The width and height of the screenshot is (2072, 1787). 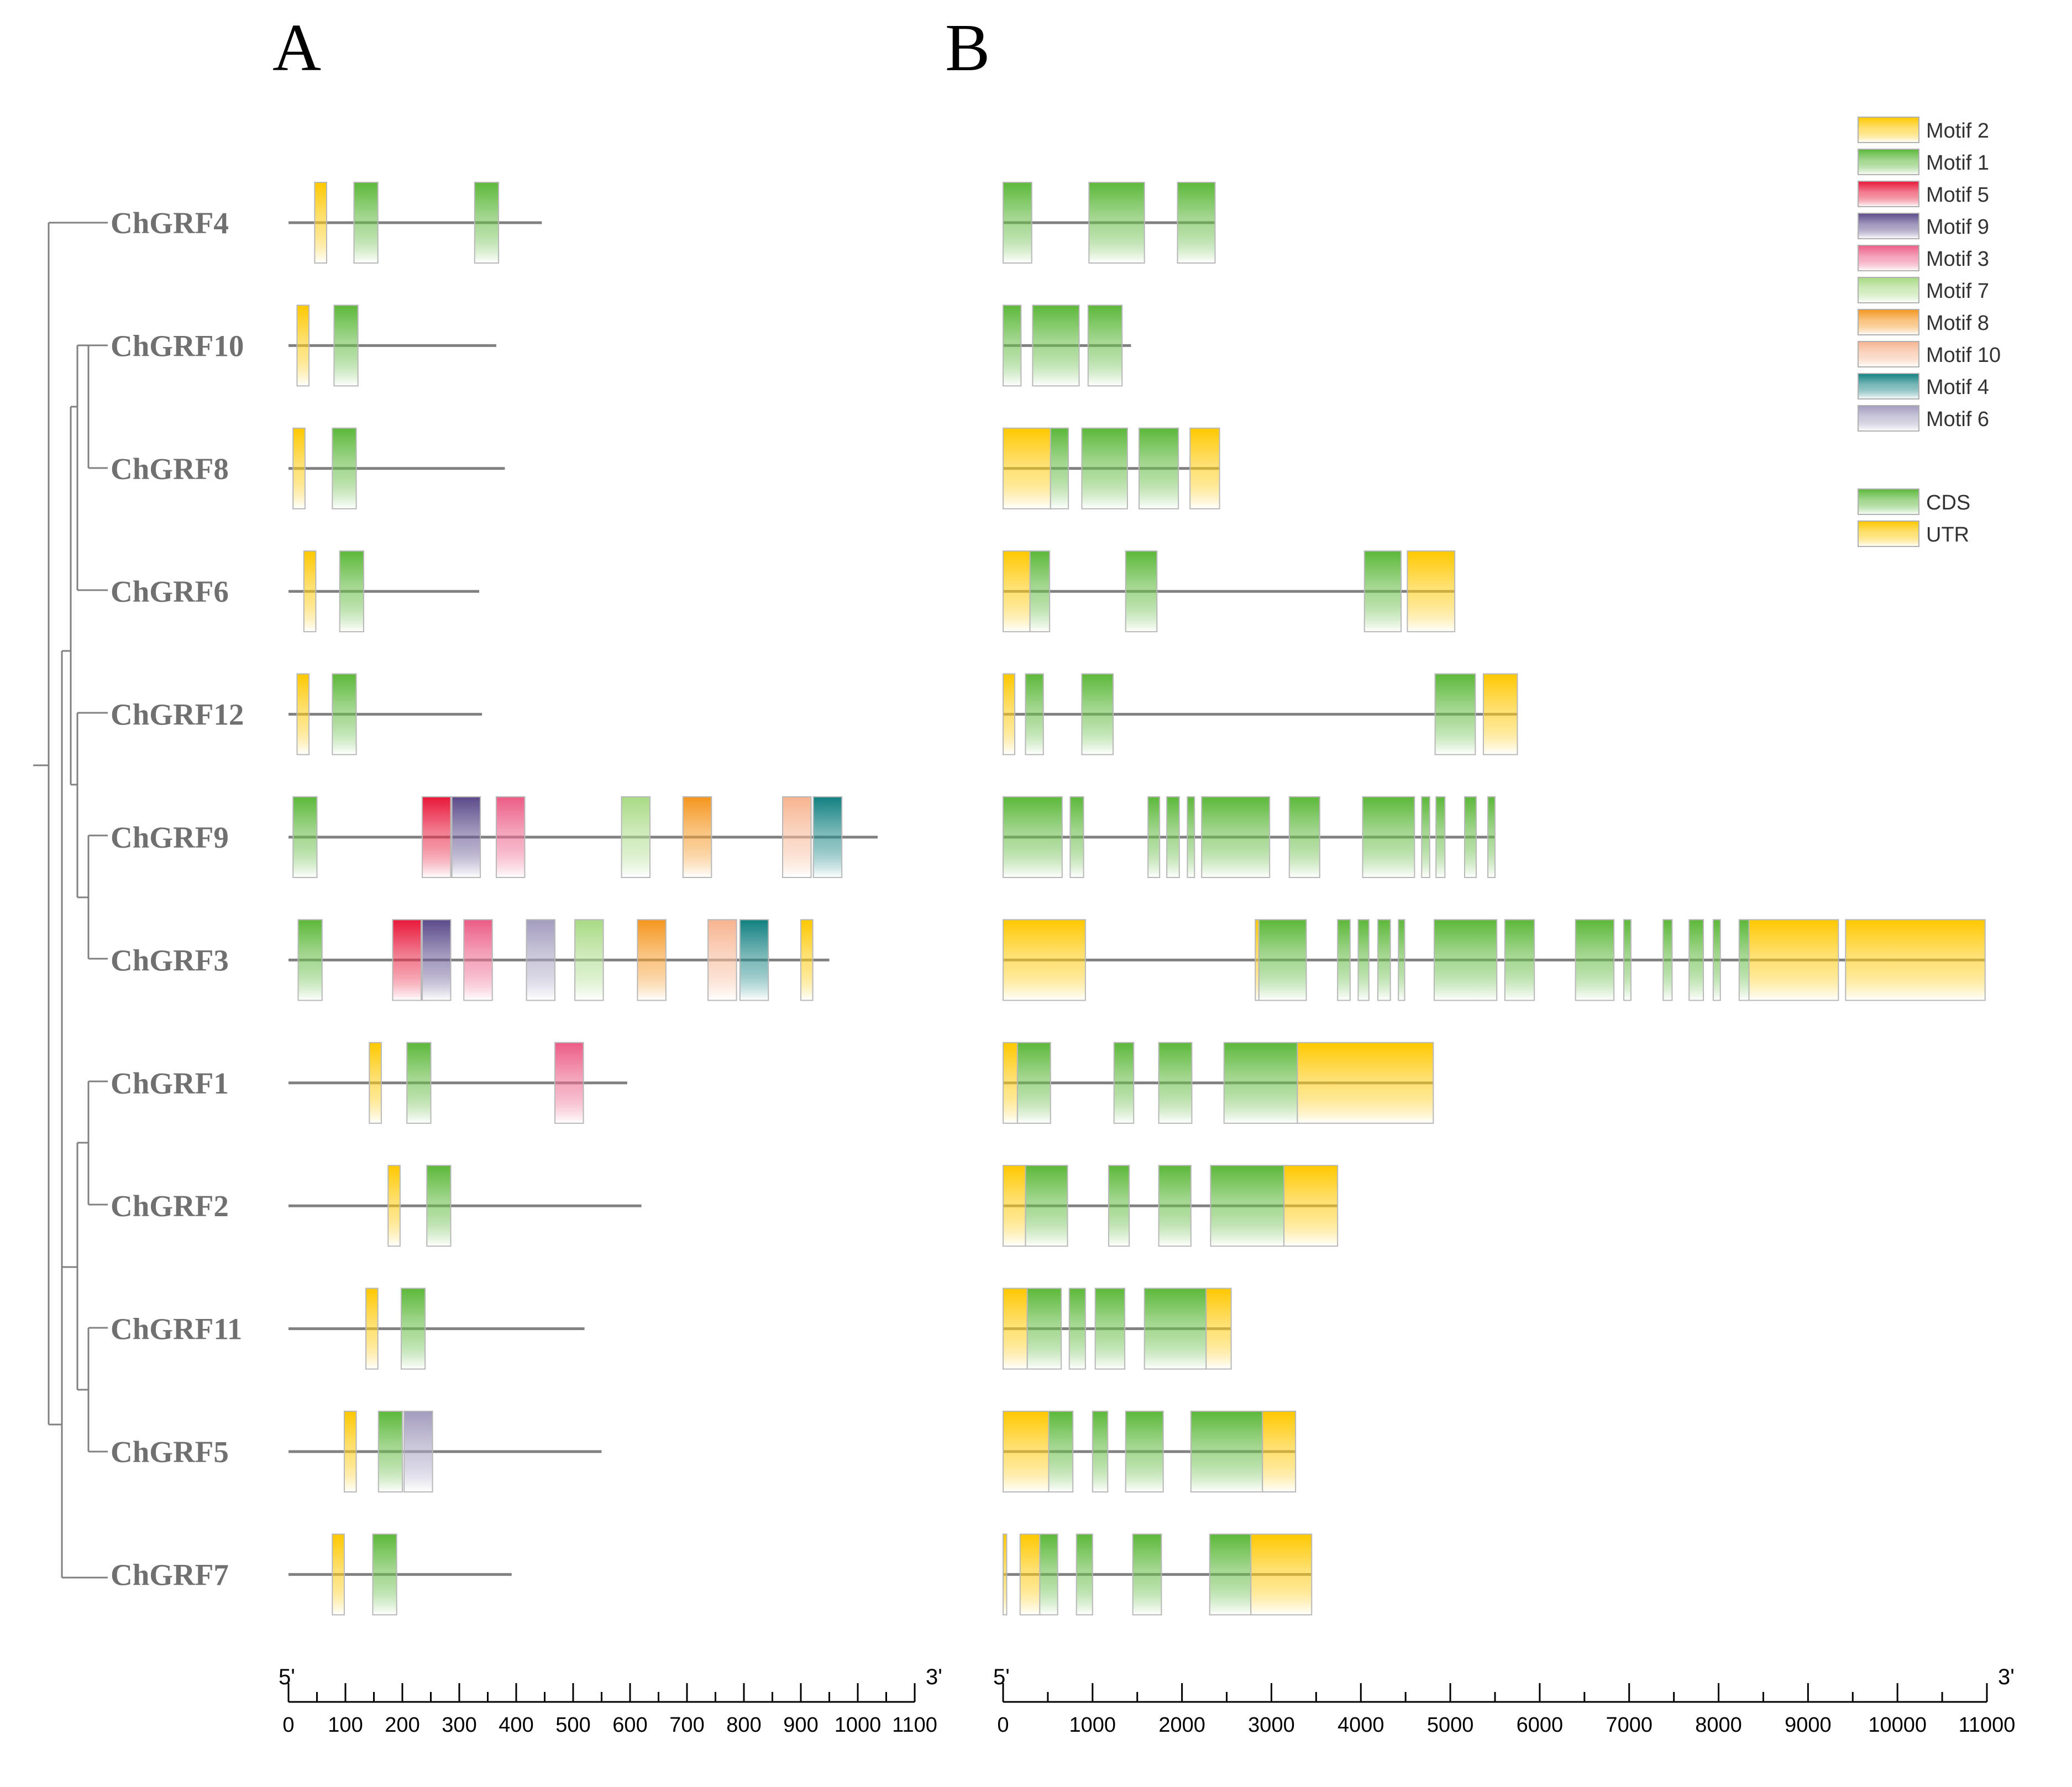 What do you see at coordinates (743, 1726) in the screenshot?
I see `axis-tick-label: 800` at bounding box center [743, 1726].